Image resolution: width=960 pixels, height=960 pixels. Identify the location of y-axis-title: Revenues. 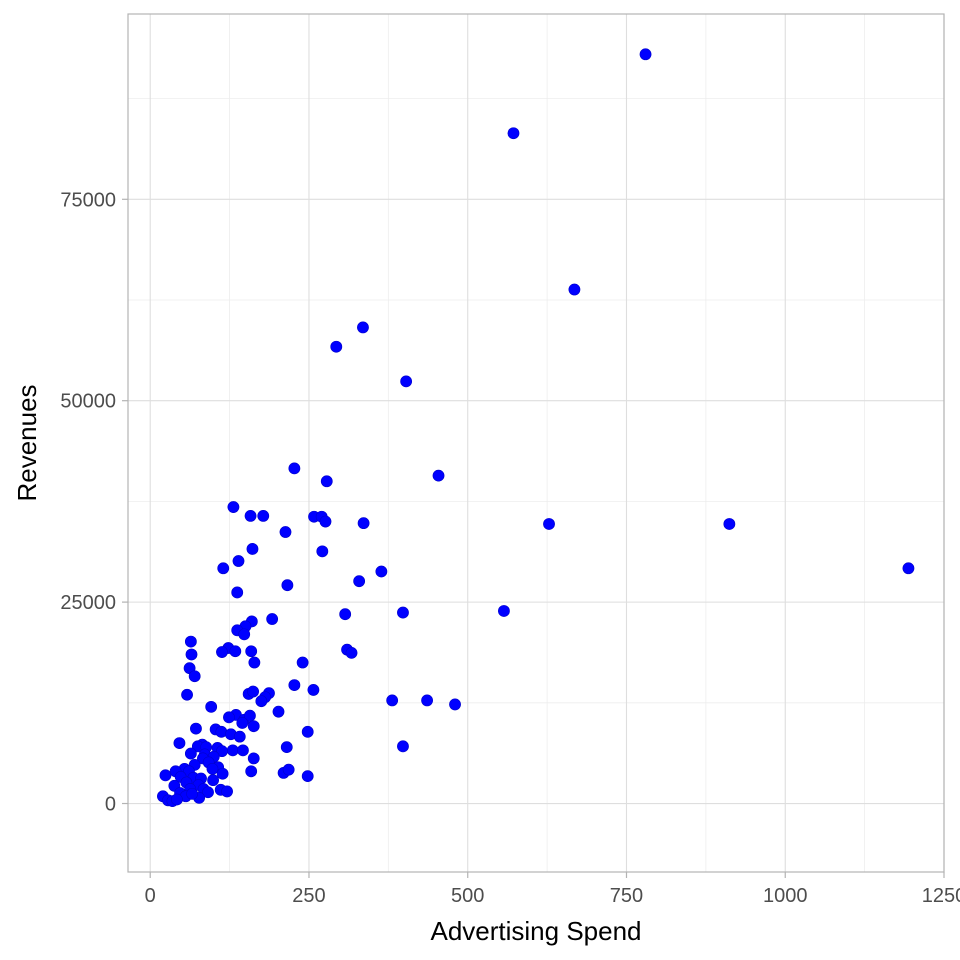
(27, 442).